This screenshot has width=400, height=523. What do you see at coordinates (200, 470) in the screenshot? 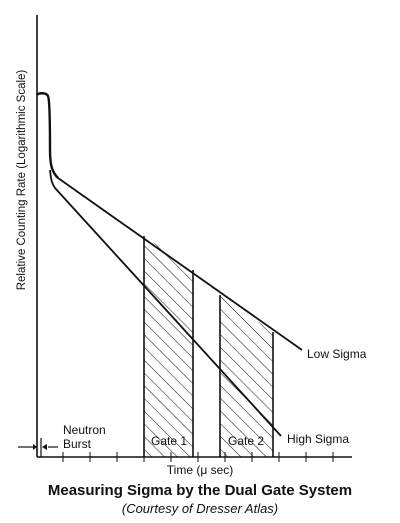
I see `x-axis-label: Time (μ sec)` at bounding box center [200, 470].